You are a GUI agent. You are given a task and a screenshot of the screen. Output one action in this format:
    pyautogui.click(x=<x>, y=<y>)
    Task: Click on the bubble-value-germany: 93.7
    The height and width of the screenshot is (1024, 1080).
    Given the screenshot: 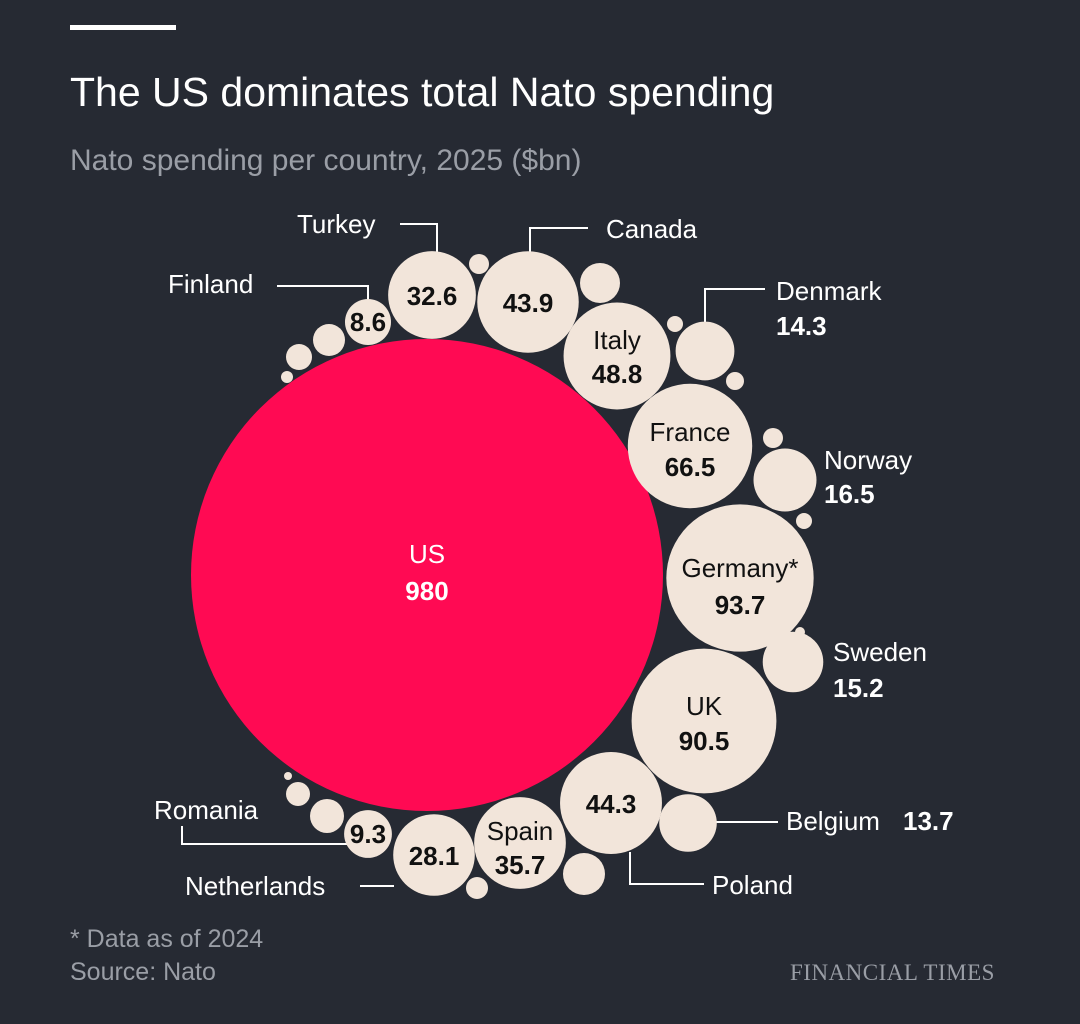 What is the action you would take?
    pyautogui.click(x=740, y=605)
    